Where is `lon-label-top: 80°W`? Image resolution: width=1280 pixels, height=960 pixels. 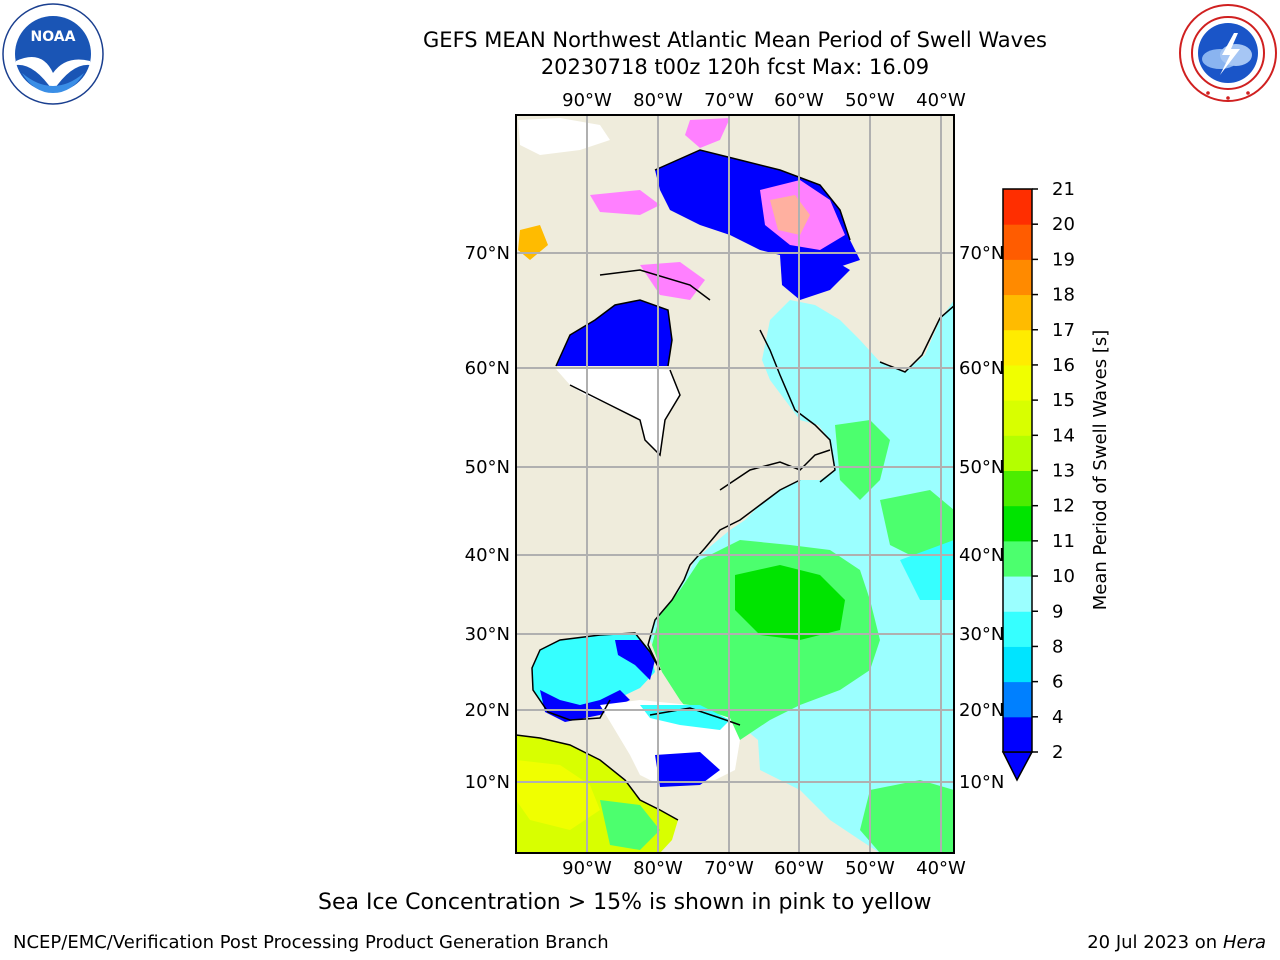 lon-label-top: 80°W is located at coordinates (658, 100).